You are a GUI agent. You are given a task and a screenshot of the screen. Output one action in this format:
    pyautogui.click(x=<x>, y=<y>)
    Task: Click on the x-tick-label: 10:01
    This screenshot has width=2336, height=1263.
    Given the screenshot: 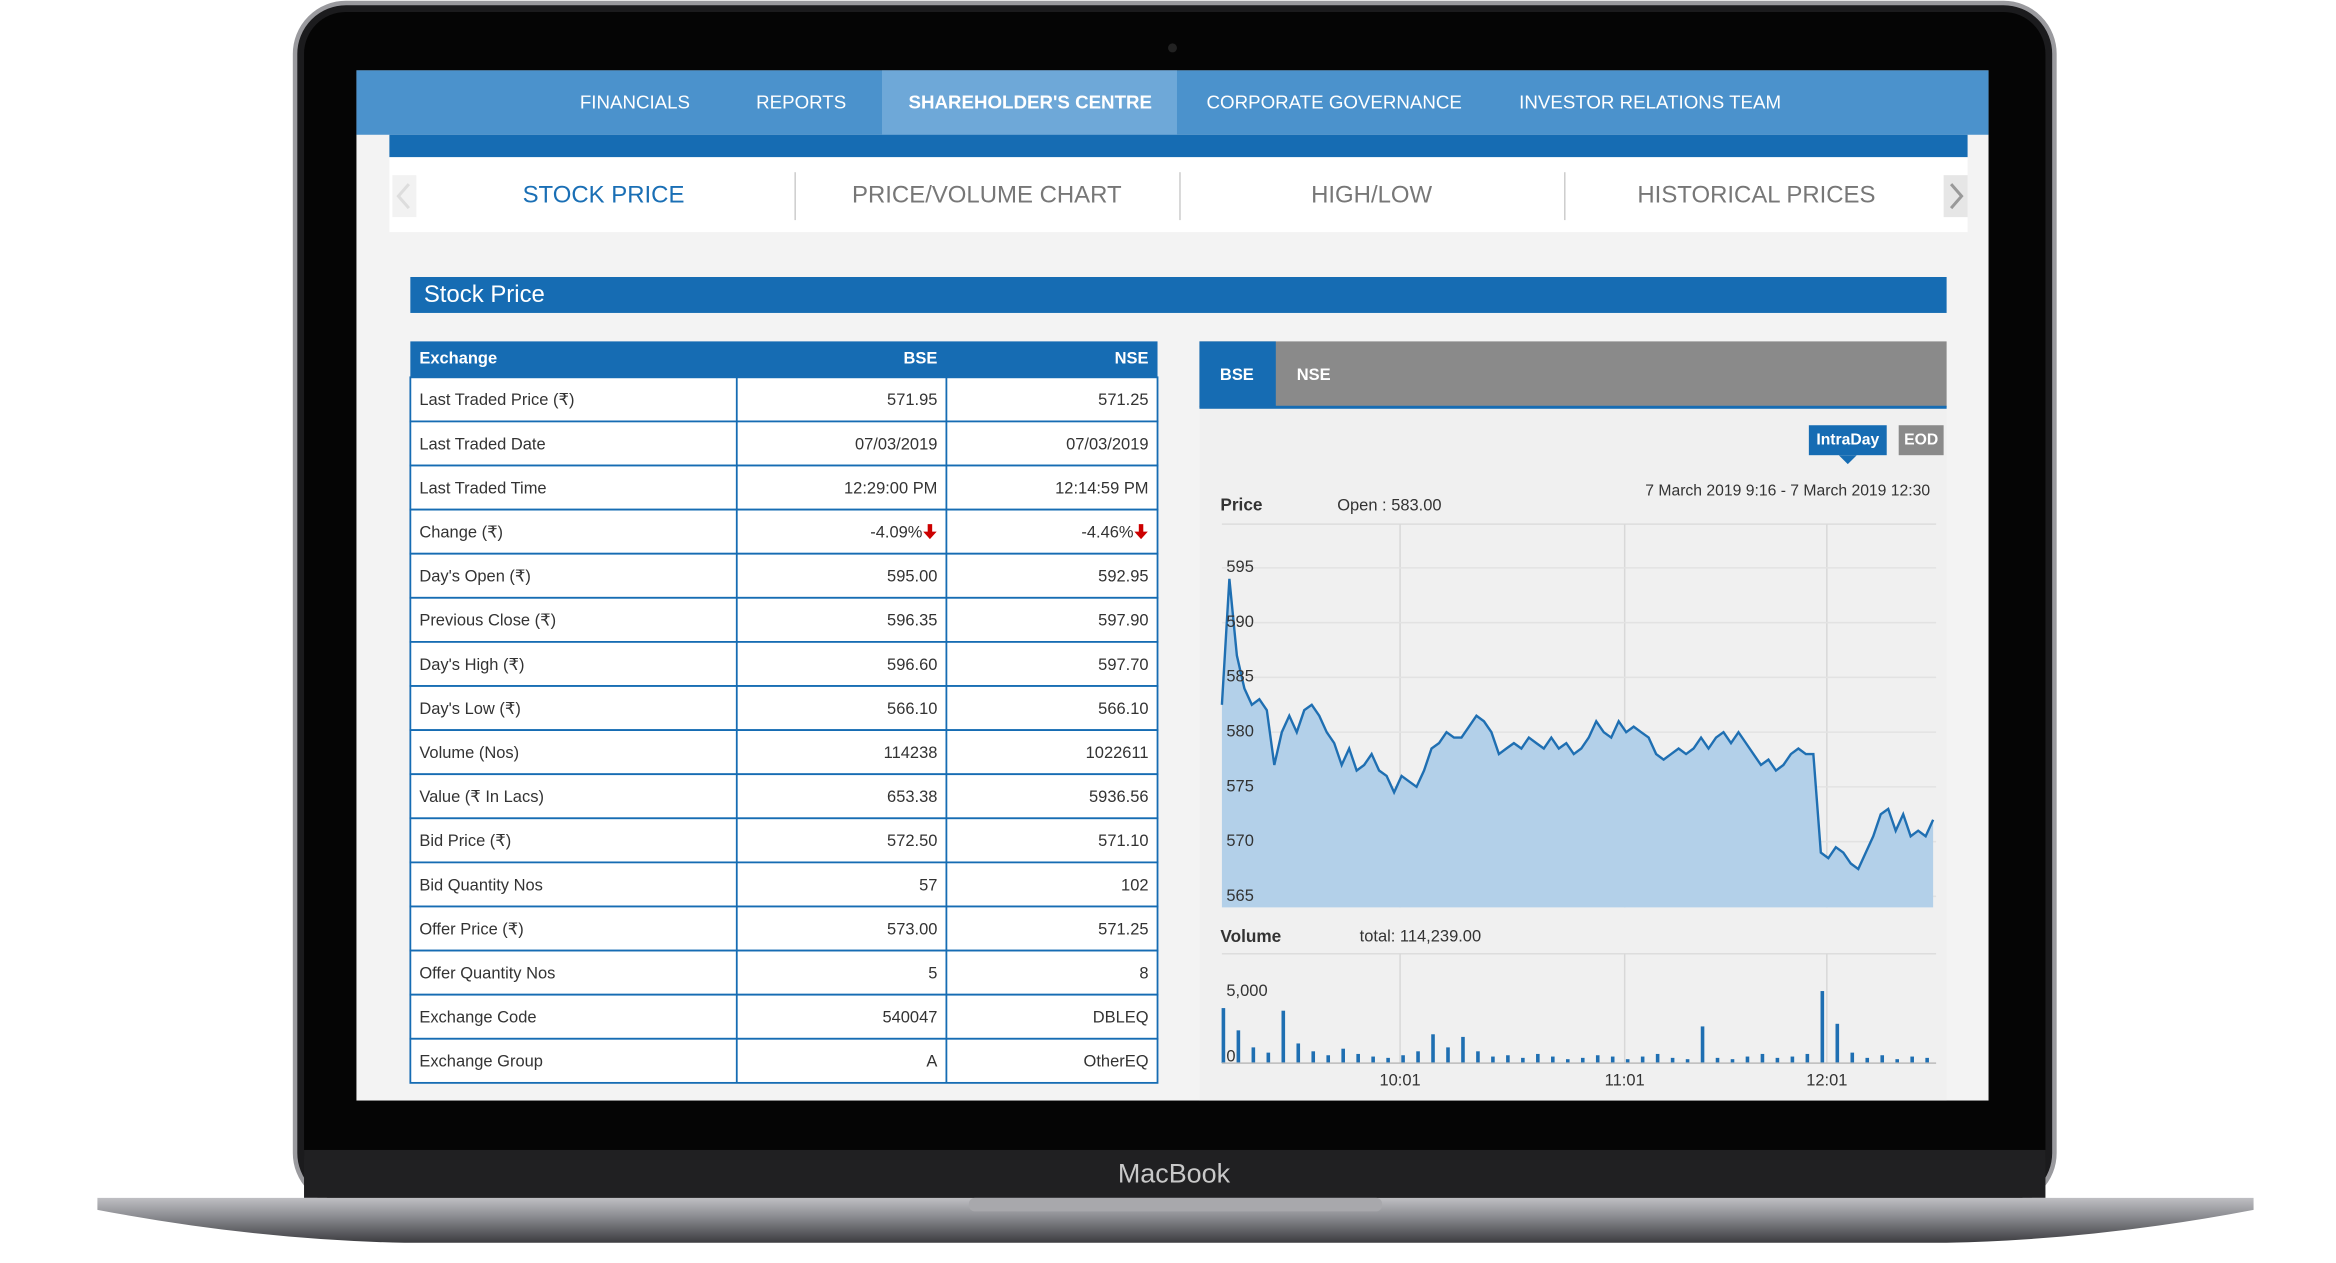 What is the action you would take?
    pyautogui.click(x=1399, y=1080)
    